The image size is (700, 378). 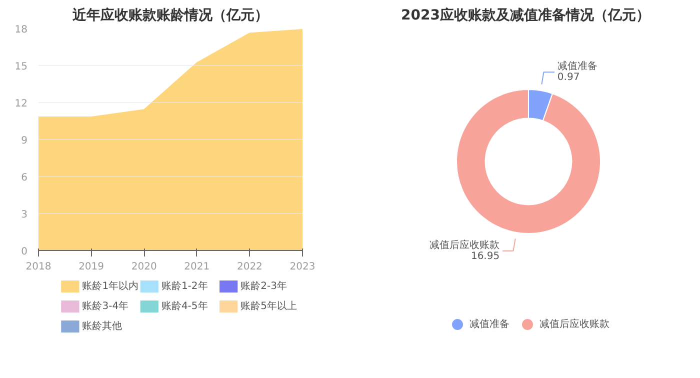 I want to click on y-tick-label: 9, so click(x=24, y=141).